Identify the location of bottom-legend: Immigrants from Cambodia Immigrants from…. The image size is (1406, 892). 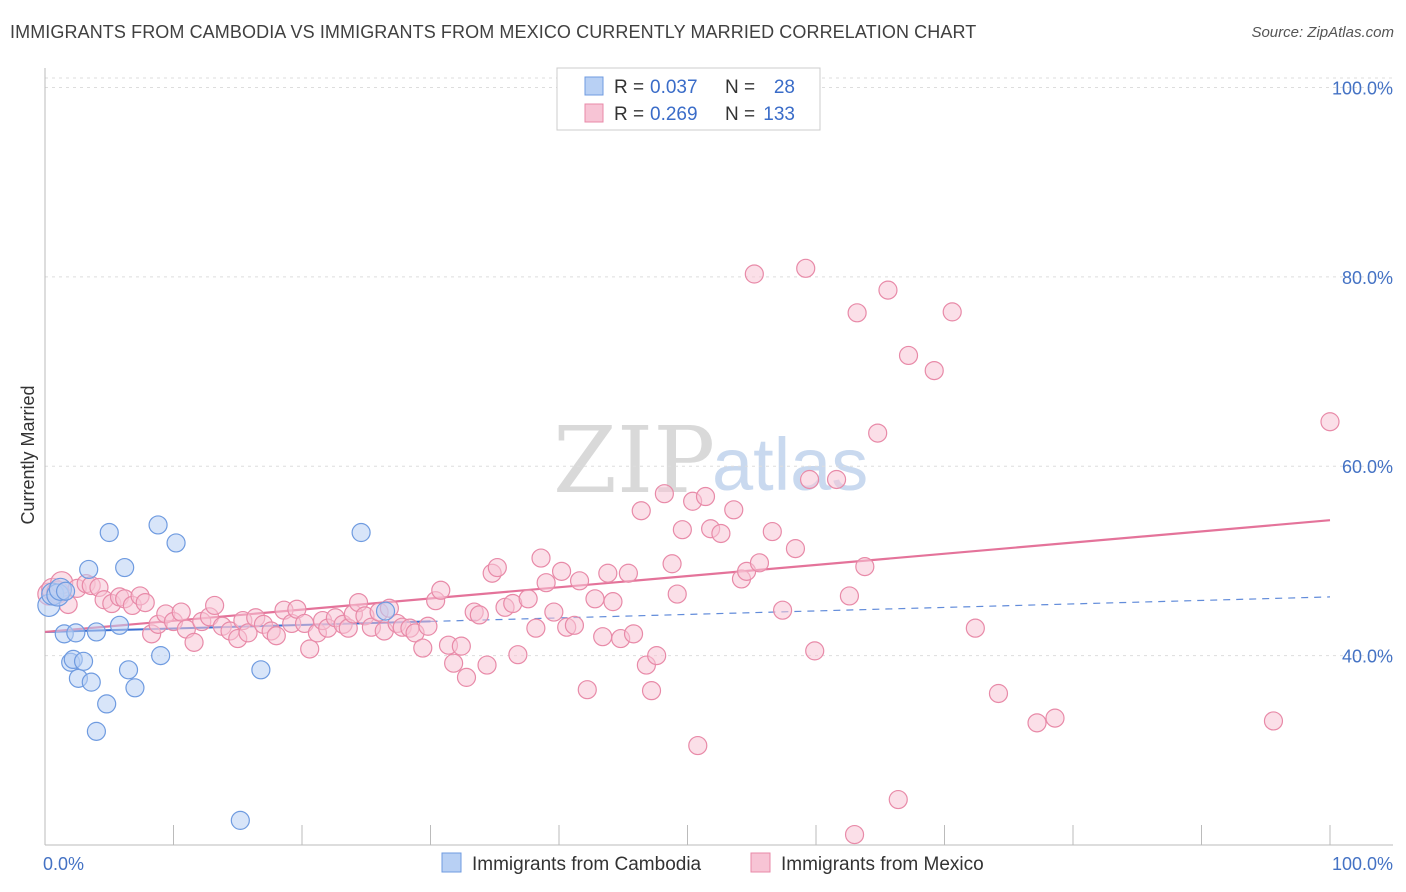
(712, 863).